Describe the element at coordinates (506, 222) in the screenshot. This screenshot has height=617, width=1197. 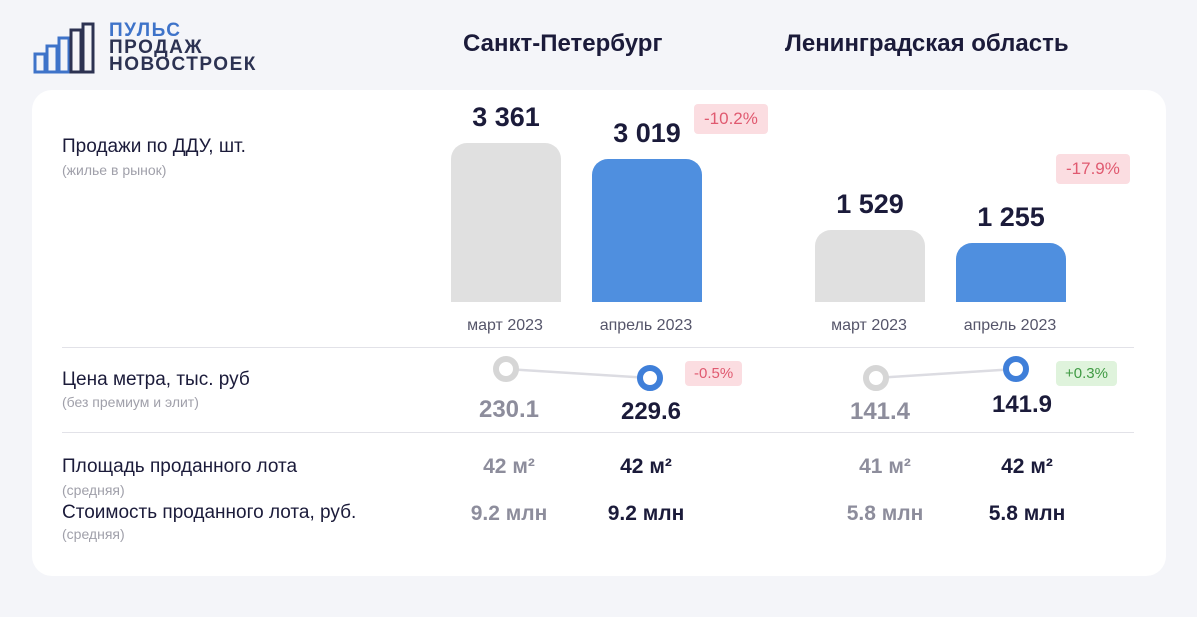
I see `bar-spb-march` at that location.